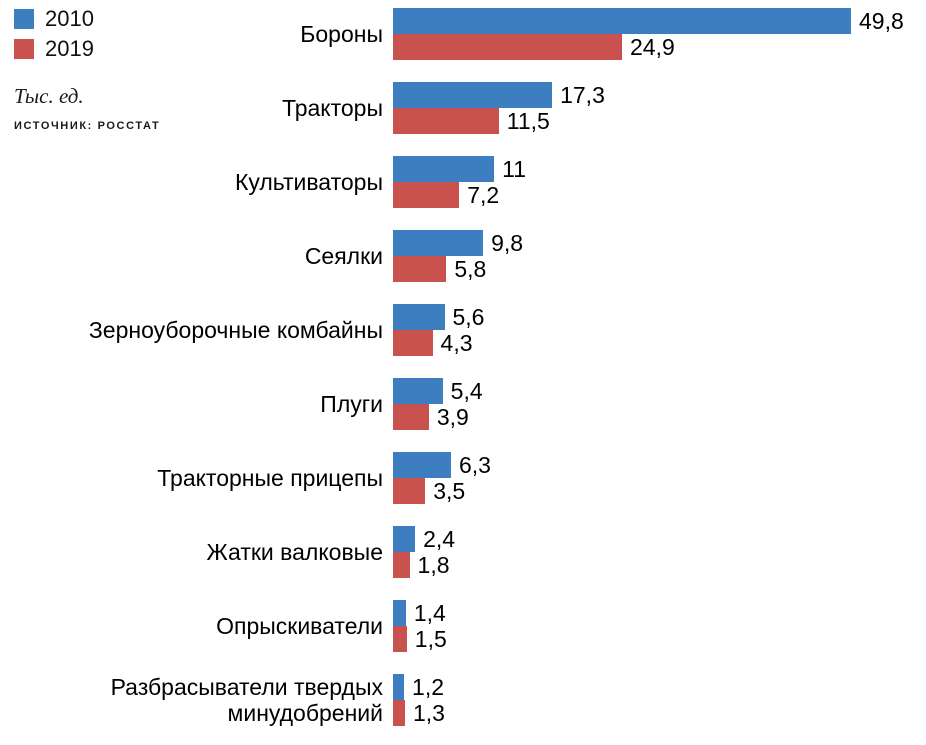  What do you see at coordinates (456, 342) in the screenshot?
I see `value-label-2019: 4,3` at bounding box center [456, 342].